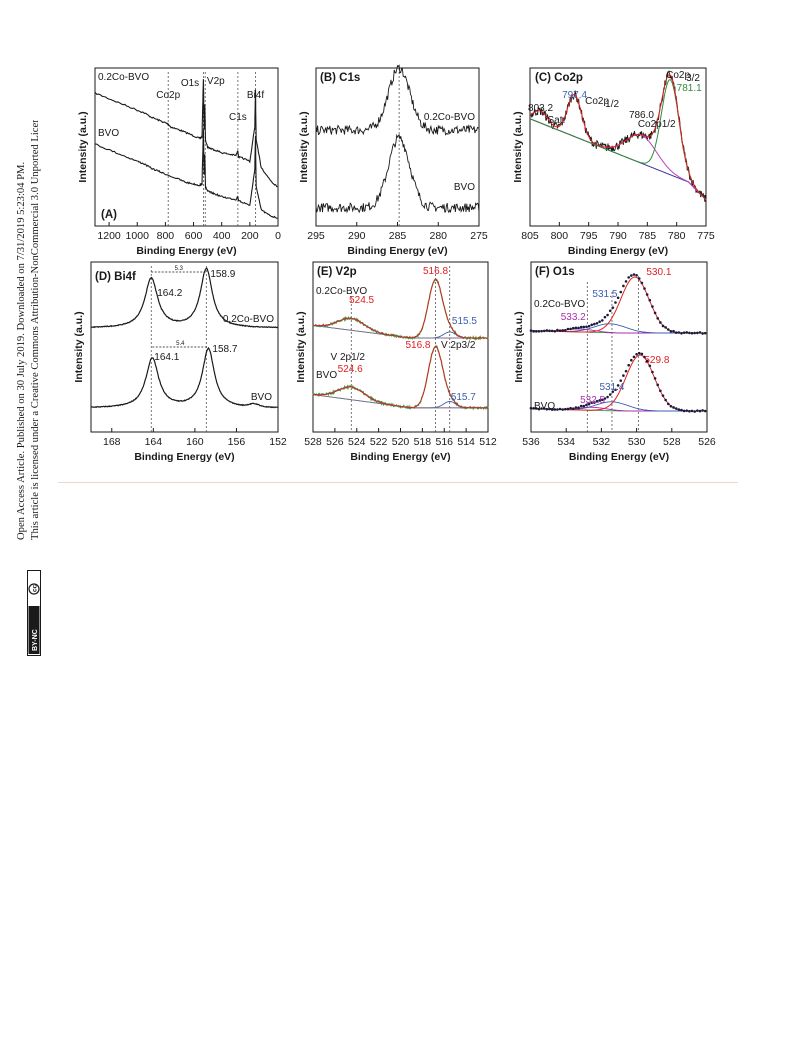 The width and height of the screenshot is (793, 1039). I want to click on peak-value-label: 531.5, so click(604, 294).